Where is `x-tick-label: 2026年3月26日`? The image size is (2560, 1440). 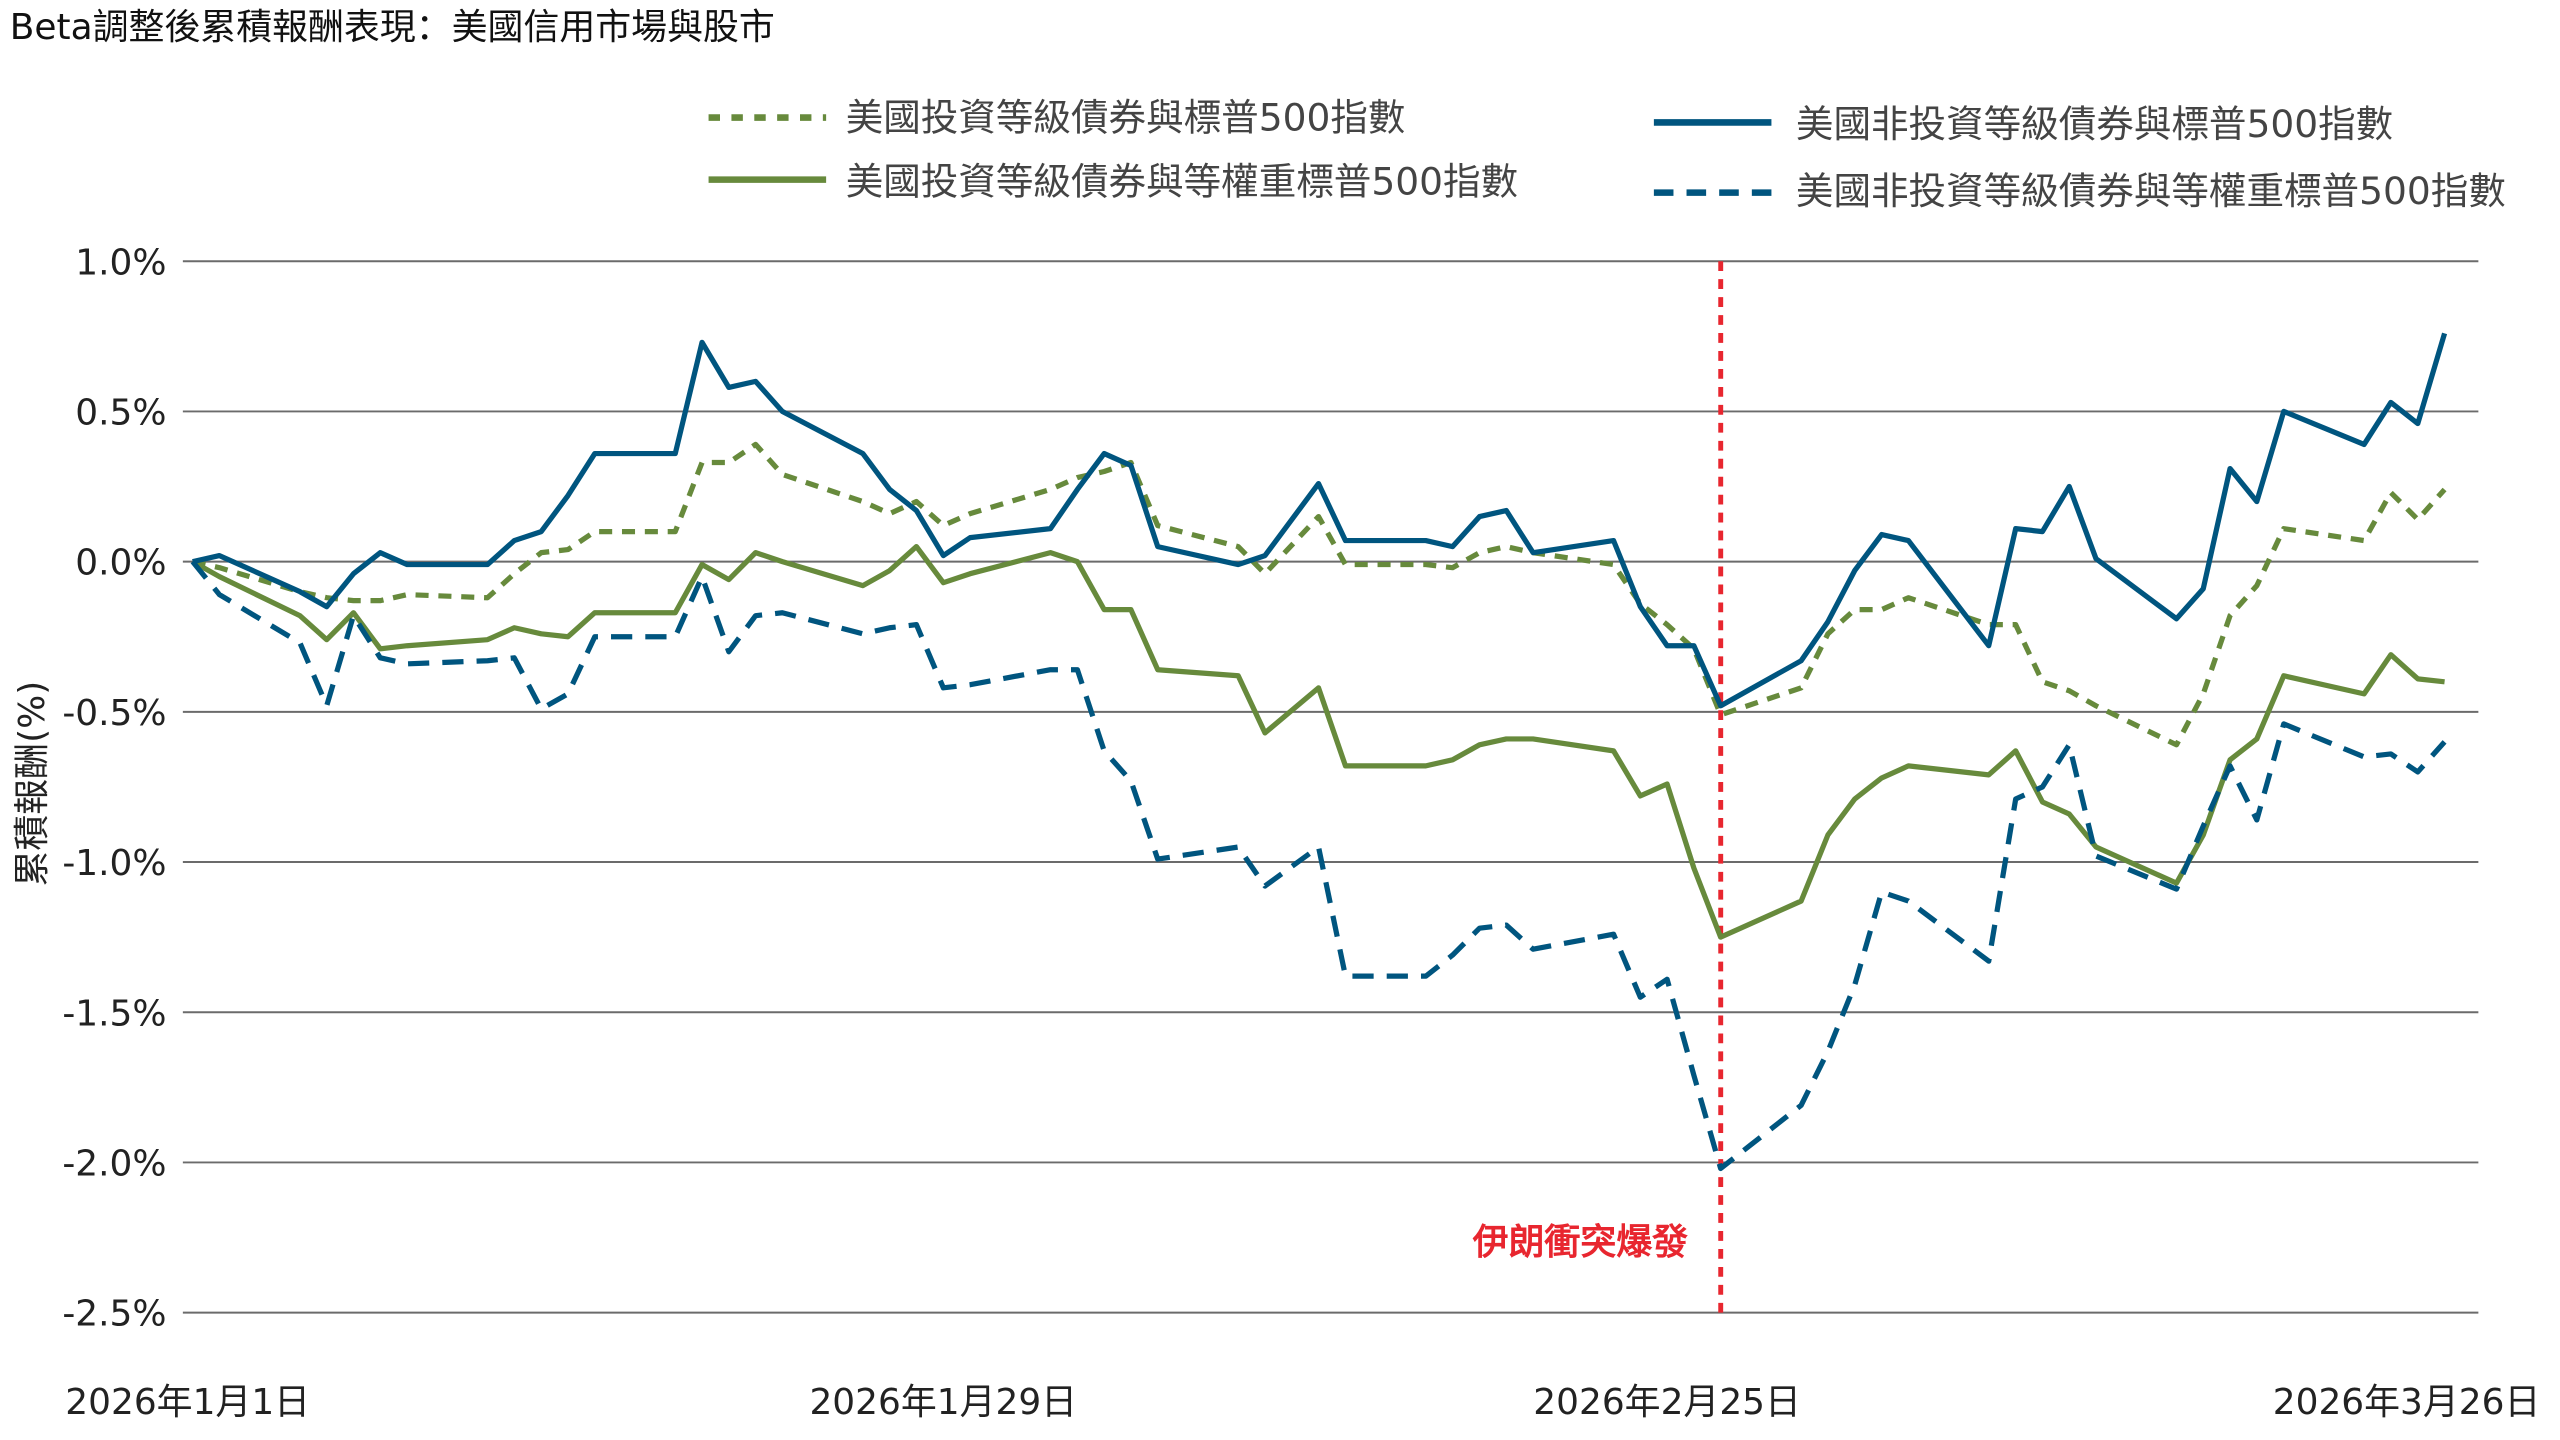
x-tick-label: 2026年3月26日 is located at coordinates (2407, 1402).